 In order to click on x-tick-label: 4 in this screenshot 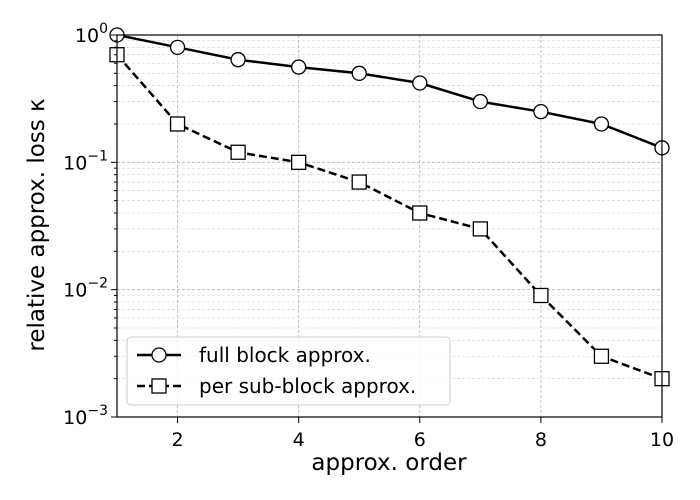, I will do `click(299, 440)`.